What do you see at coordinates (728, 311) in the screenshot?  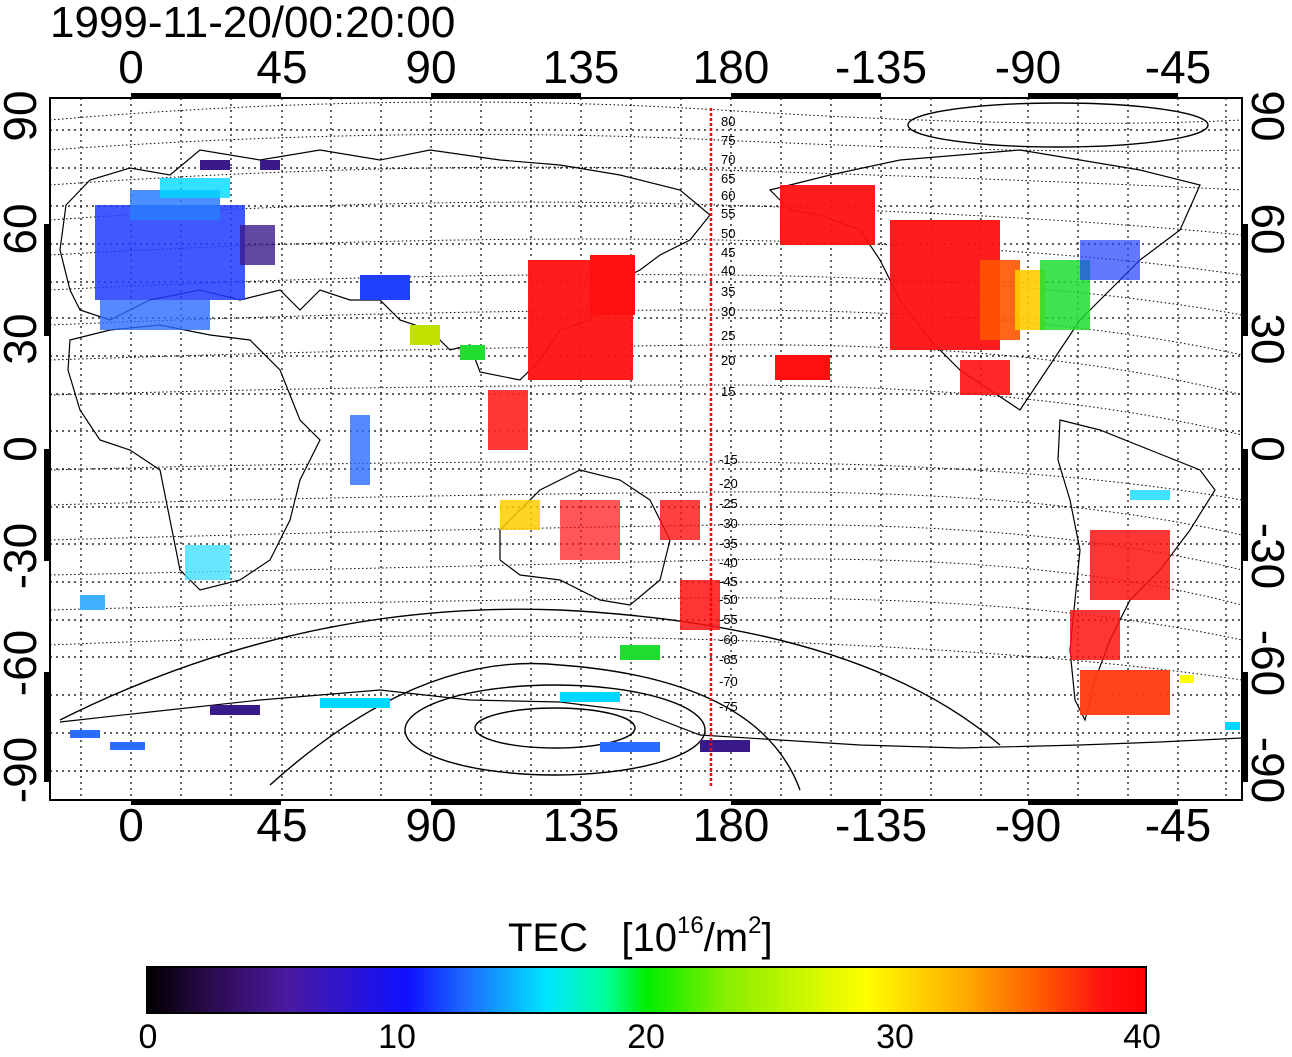 I see `contour-label: 30` at bounding box center [728, 311].